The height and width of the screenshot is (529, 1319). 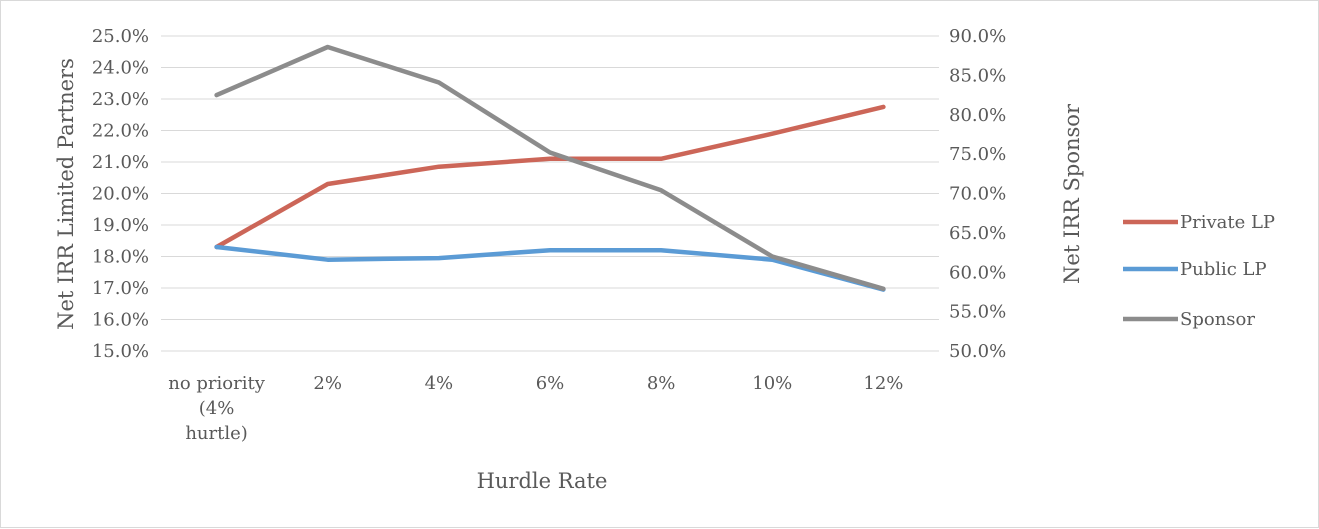 What do you see at coordinates (120, 351) in the screenshot?
I see `left-tick-label: 15.0%` at bounding box center [120, 351].